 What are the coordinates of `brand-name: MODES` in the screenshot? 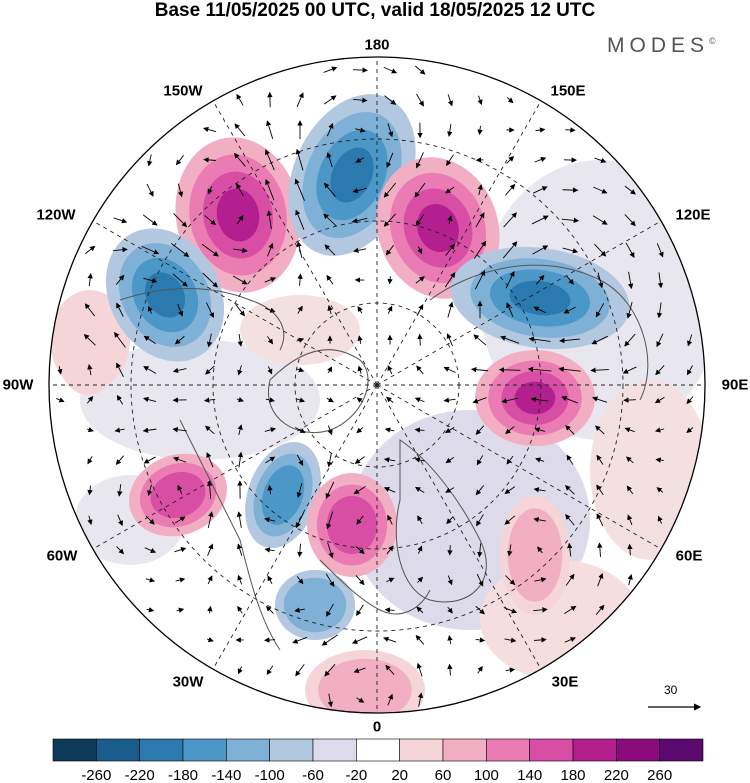 It's located at (658, 45).